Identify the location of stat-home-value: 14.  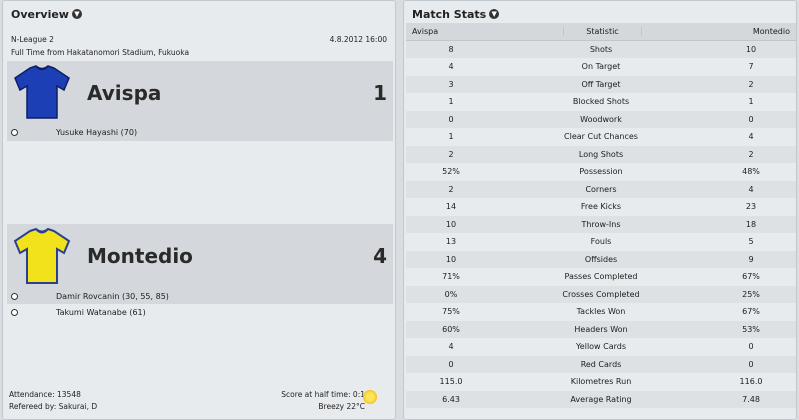
(451, 207).